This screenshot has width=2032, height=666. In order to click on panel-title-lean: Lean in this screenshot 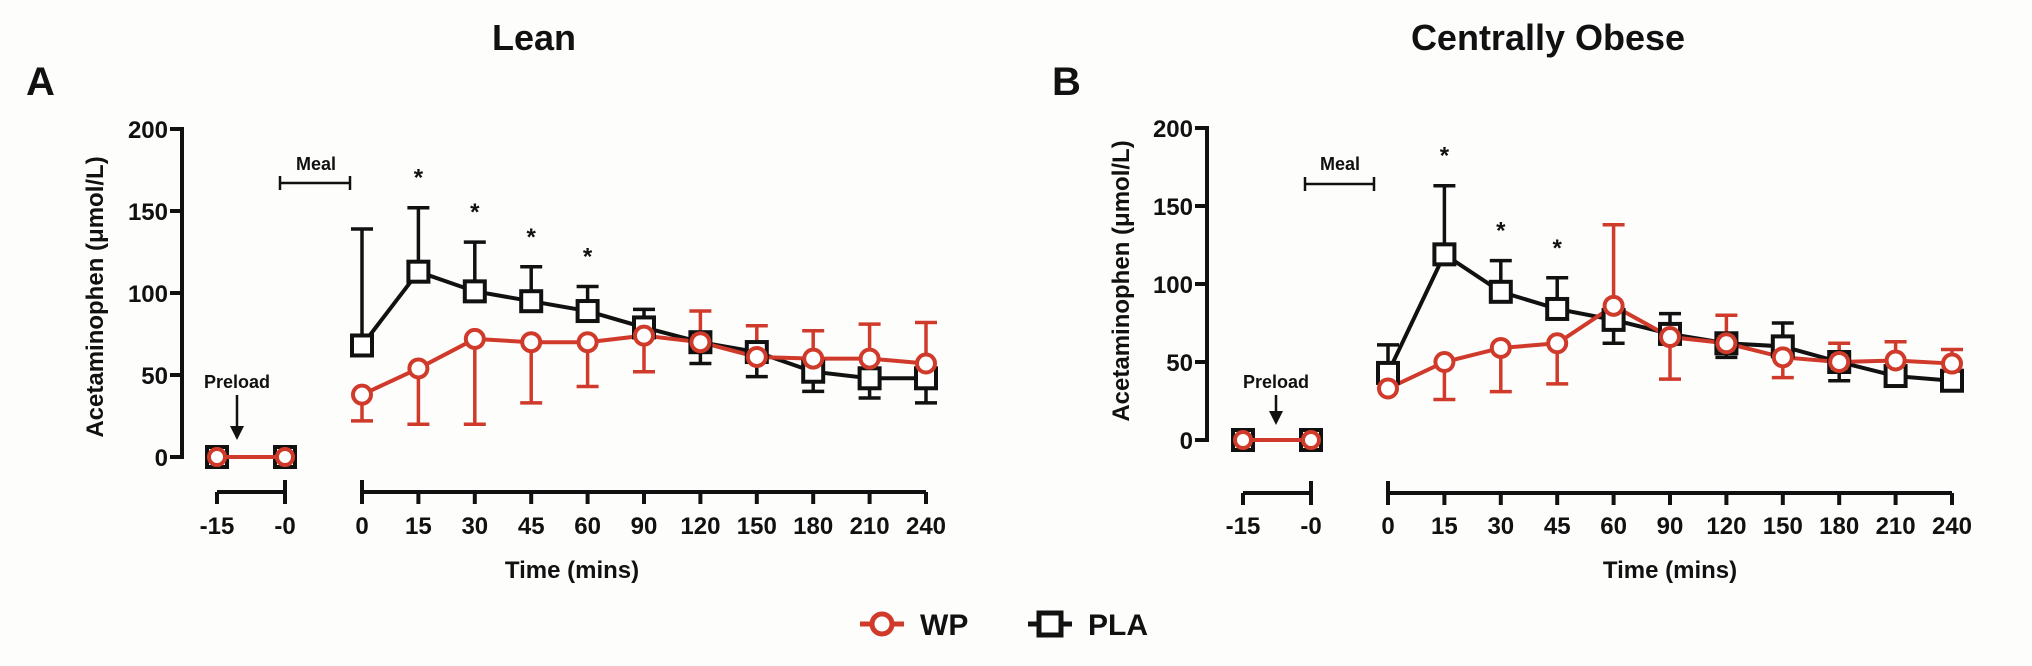, I will do `click(534, 37)`.